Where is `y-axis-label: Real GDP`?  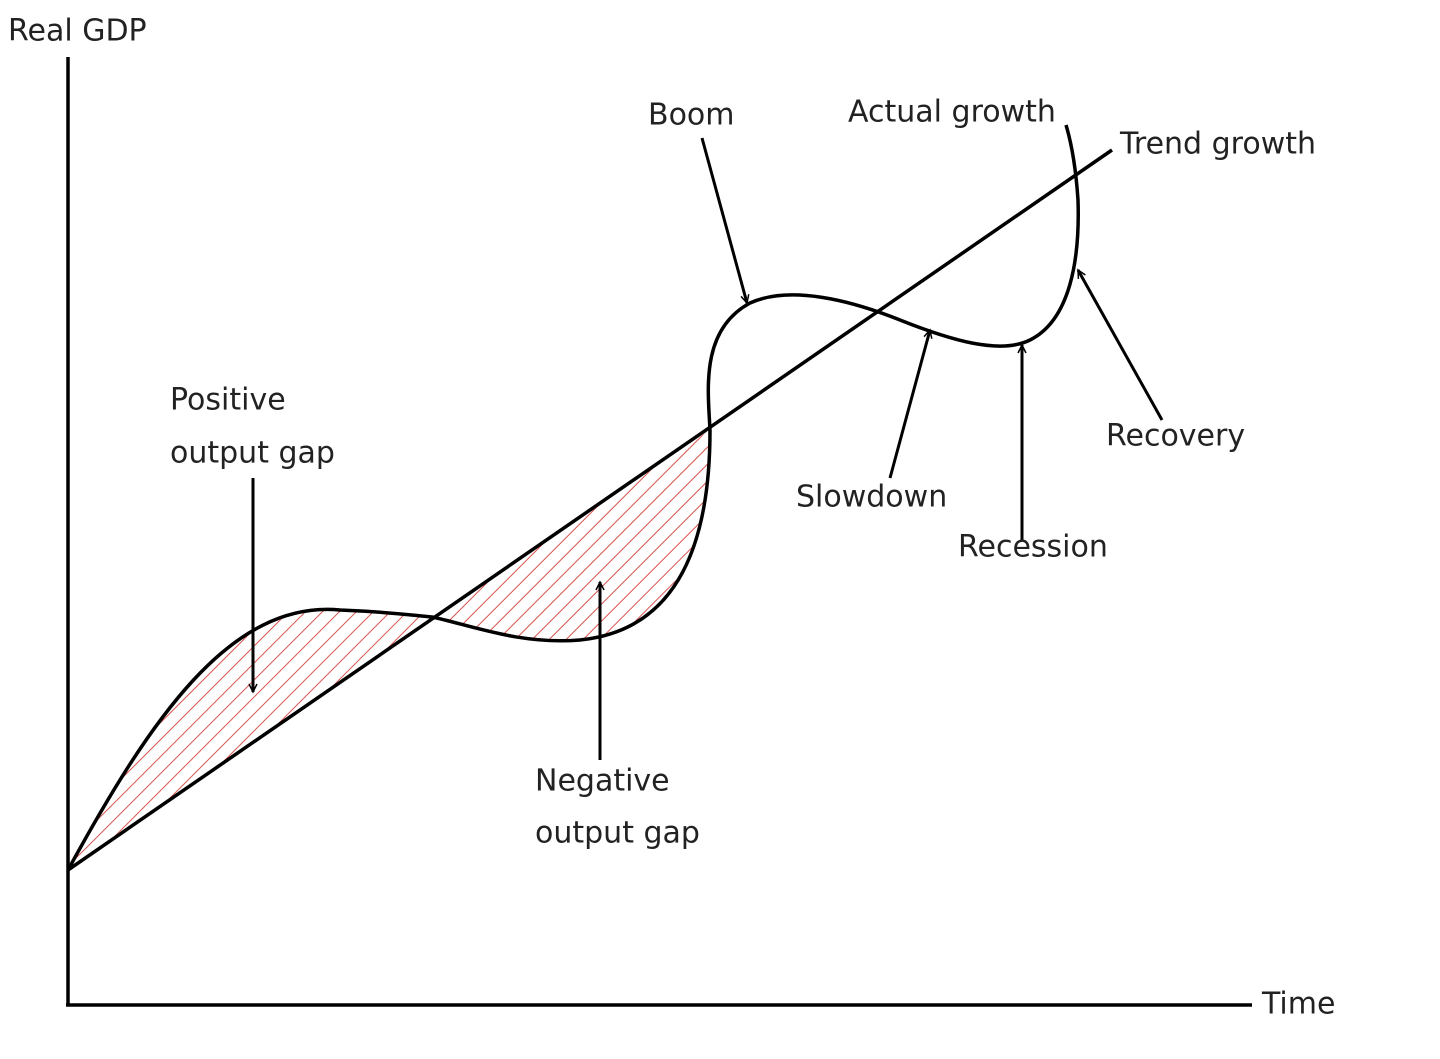 y-axis-label: Real GDP is located at coordinates (77, 31).